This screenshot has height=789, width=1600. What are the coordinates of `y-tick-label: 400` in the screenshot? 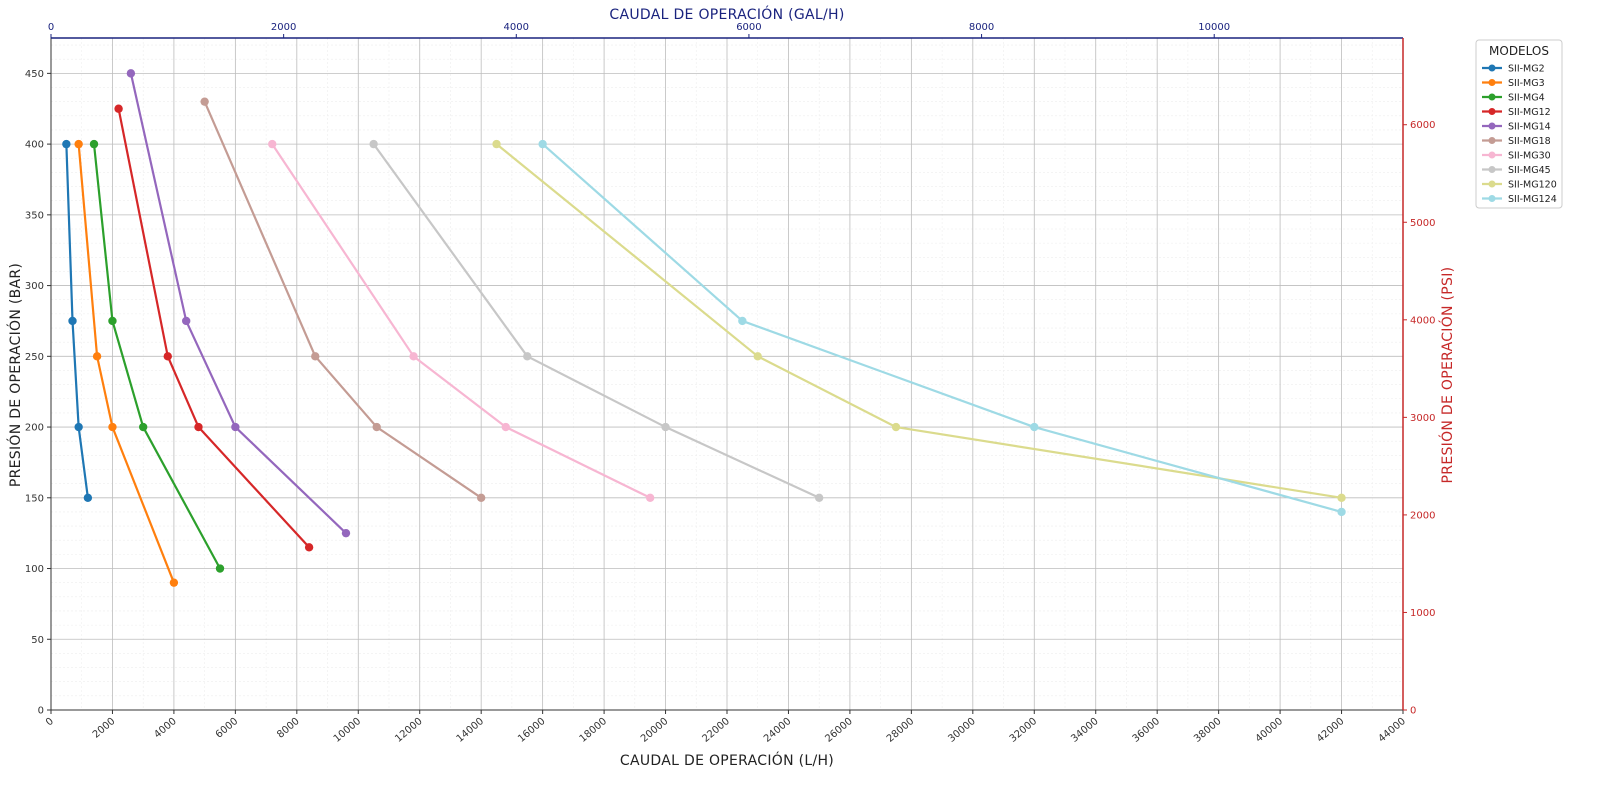 It's located at (34, 145).